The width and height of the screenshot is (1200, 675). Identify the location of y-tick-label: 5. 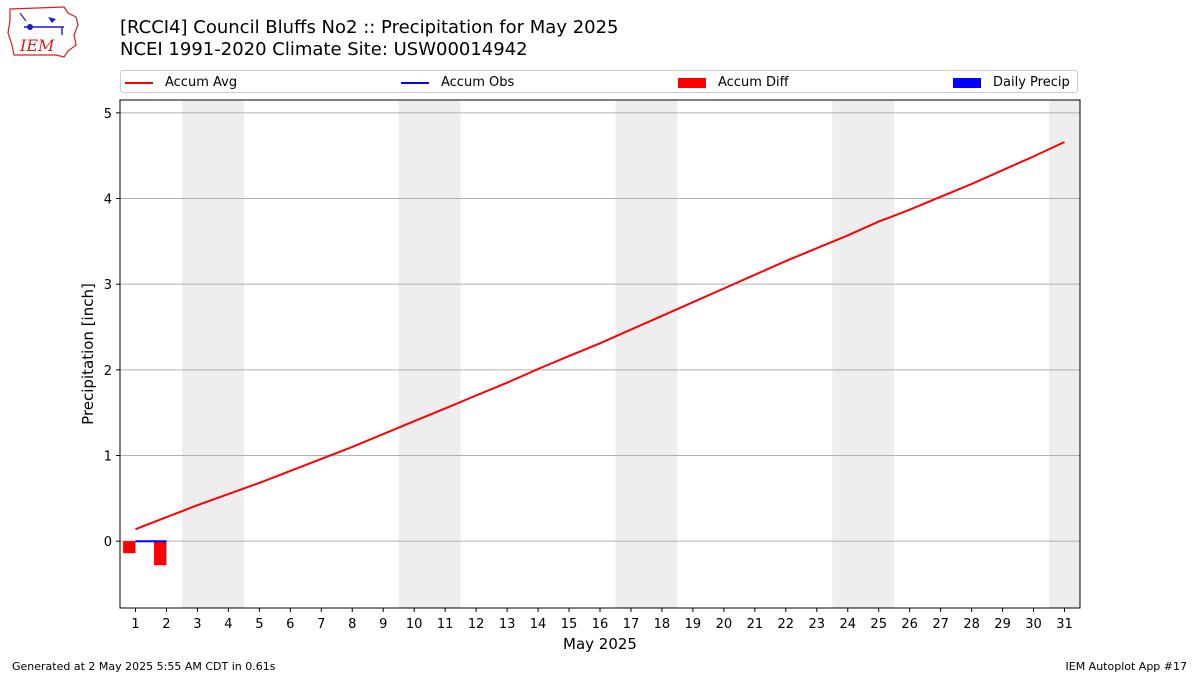
(108, 114).